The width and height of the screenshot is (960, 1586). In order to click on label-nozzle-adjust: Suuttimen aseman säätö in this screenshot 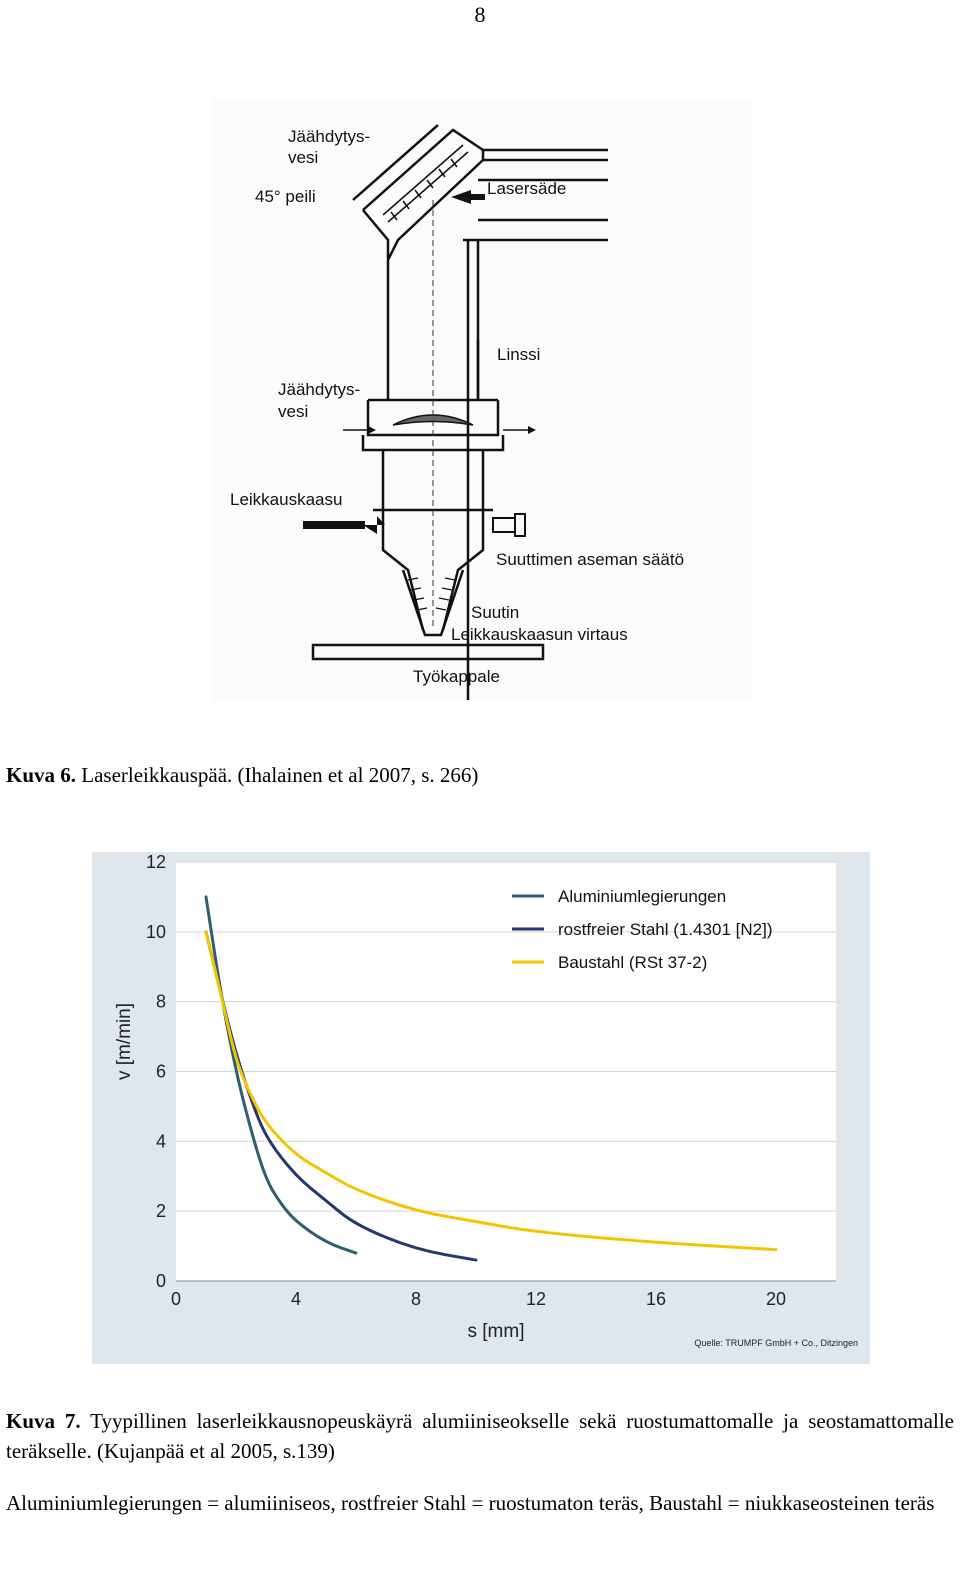, I will do `click(590, 559)`.